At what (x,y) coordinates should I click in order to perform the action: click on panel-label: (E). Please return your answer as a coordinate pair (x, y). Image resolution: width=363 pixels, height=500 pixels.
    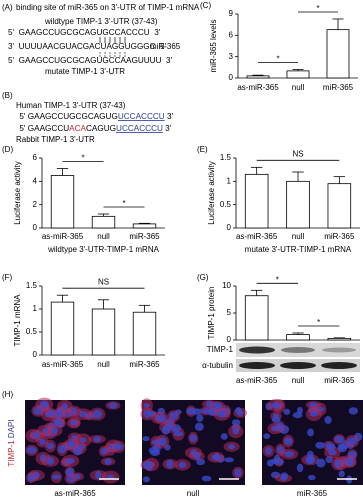
    Looking at the image, I should click on (202, 149).